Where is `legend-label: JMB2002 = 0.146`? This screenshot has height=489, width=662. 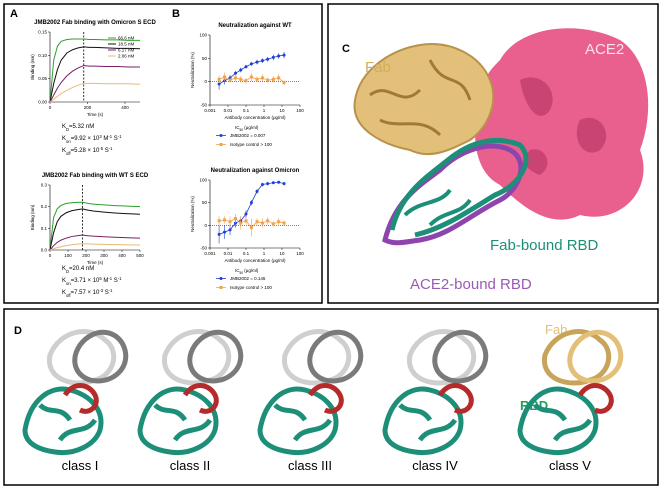 legend-label: JMB2002 = 0.146 is located at coordinates (248, 278).